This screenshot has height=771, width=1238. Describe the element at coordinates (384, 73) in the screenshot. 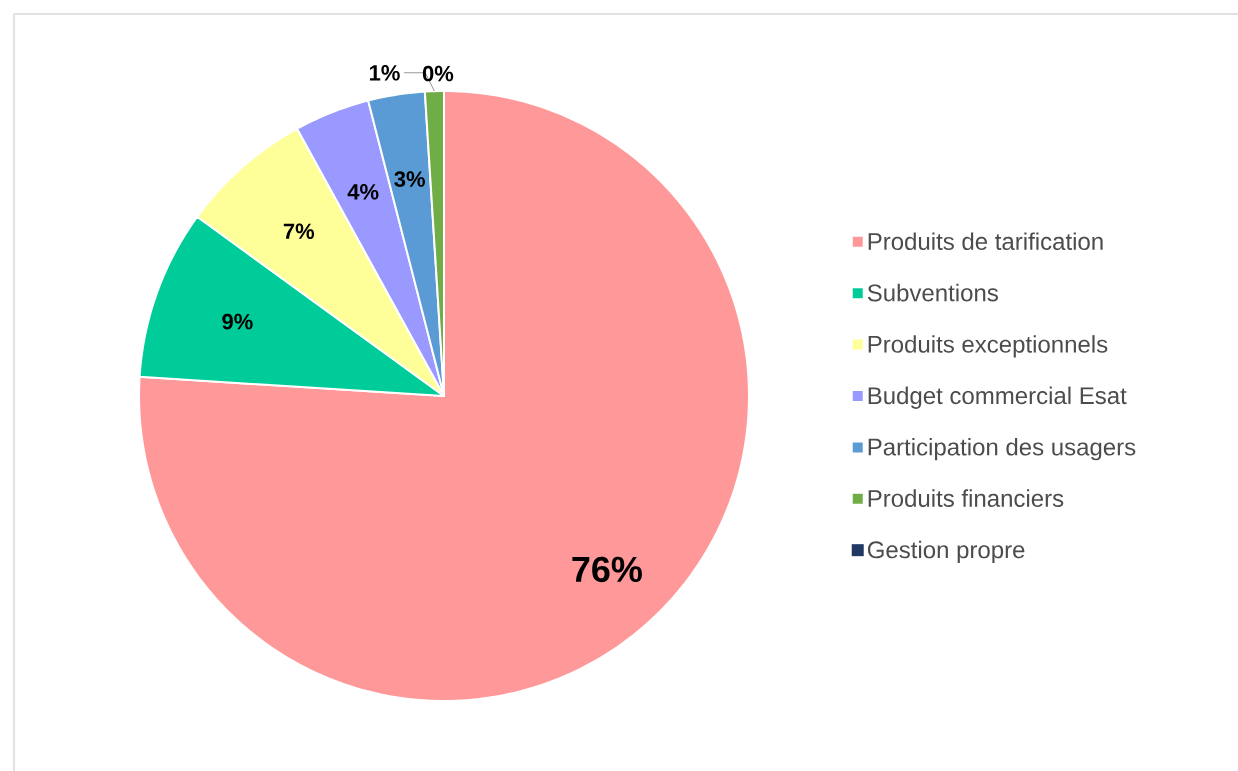

I see `data-label: 1%` at that location.